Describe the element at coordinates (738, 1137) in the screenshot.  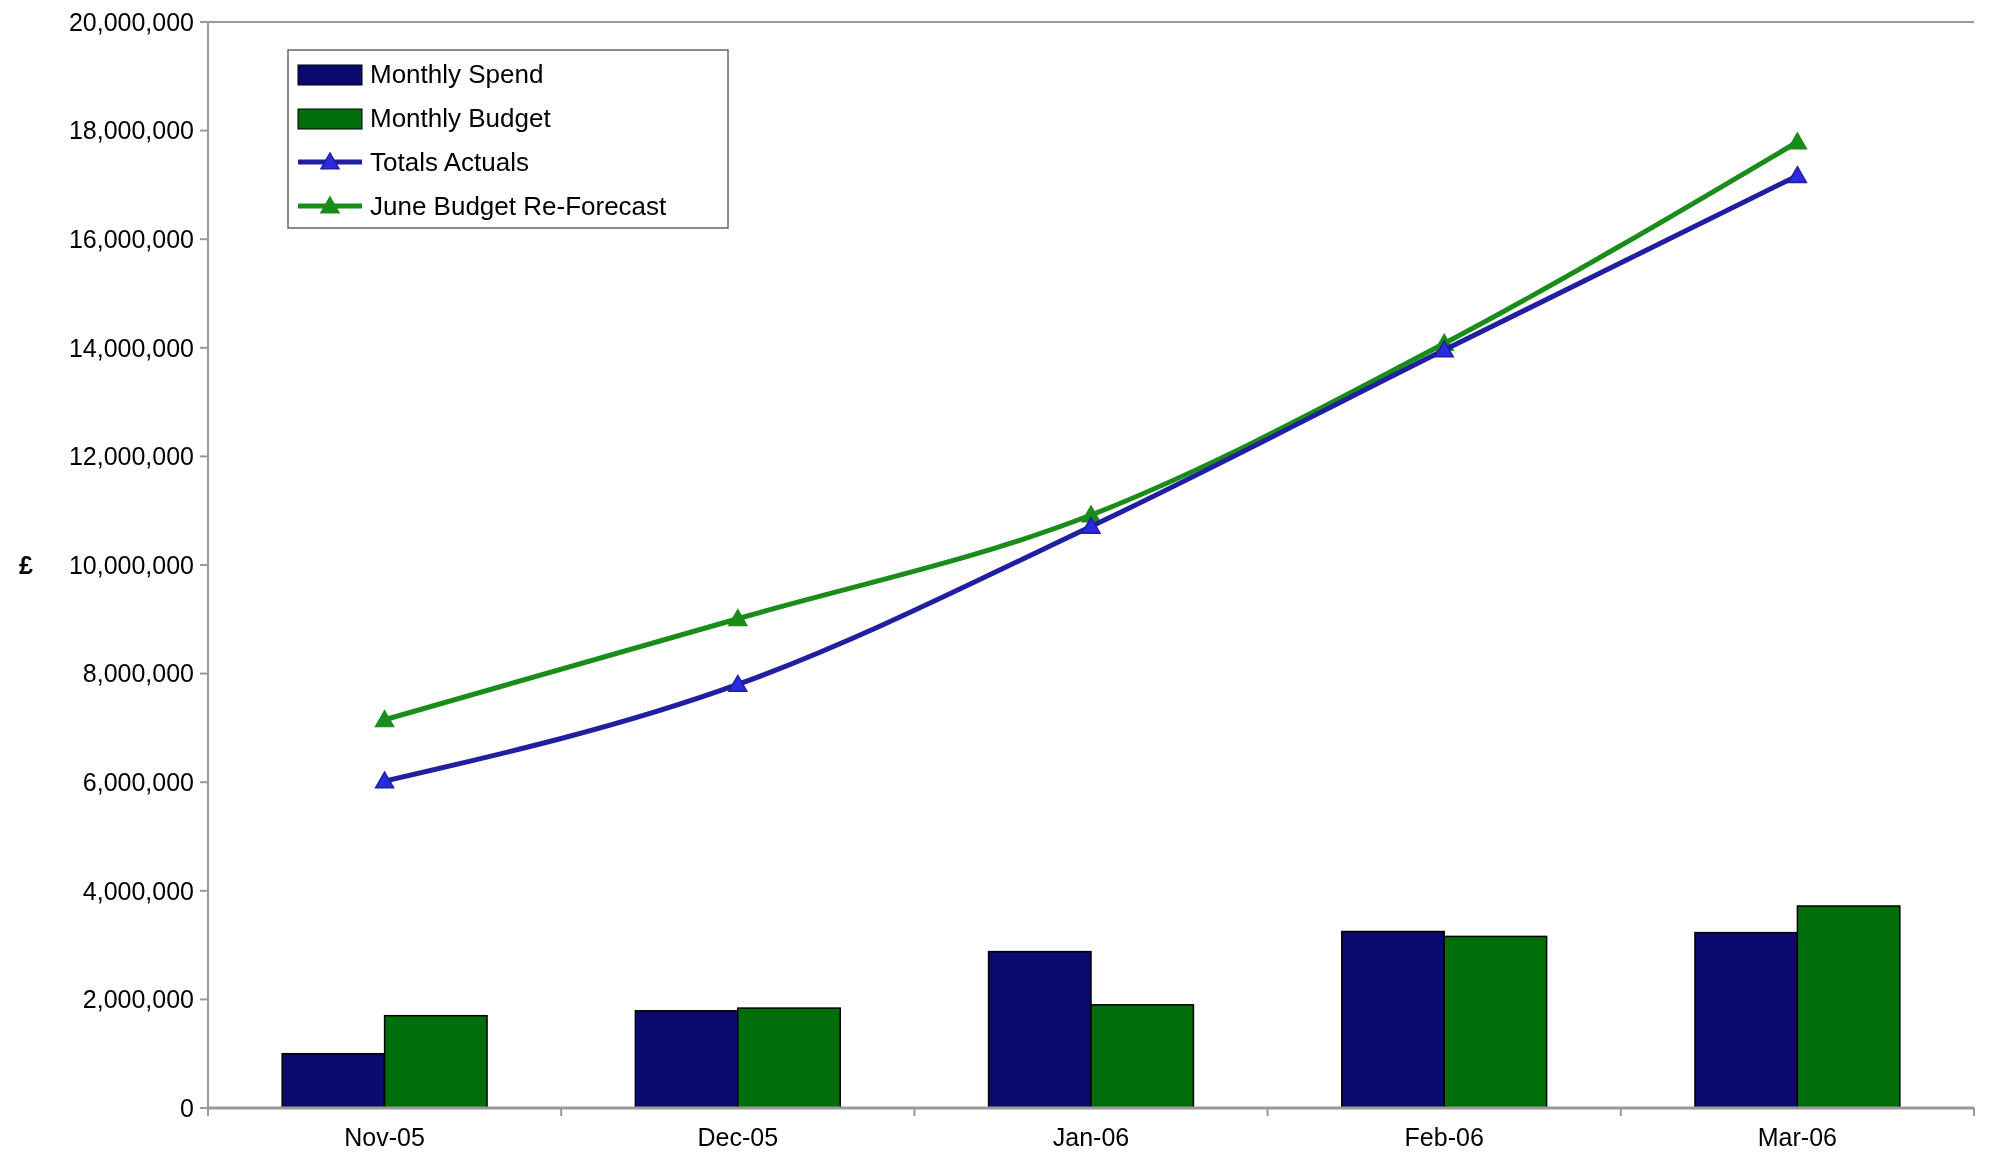
I see `x-tick-label: Dec-05` at that location.